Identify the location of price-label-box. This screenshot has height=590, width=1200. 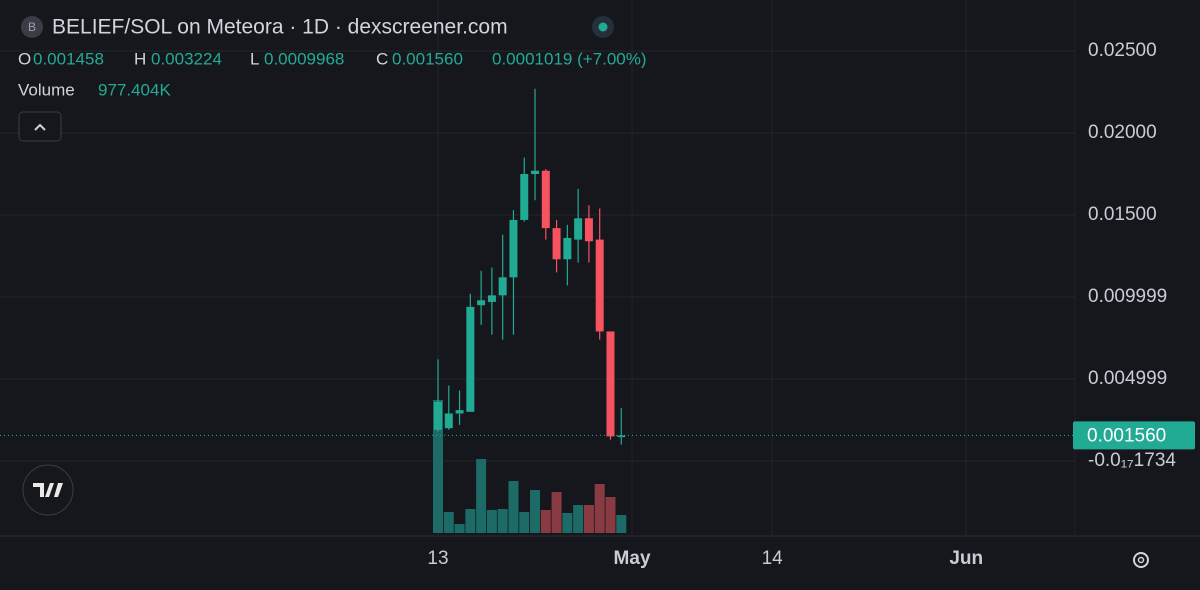
(1134, 435).